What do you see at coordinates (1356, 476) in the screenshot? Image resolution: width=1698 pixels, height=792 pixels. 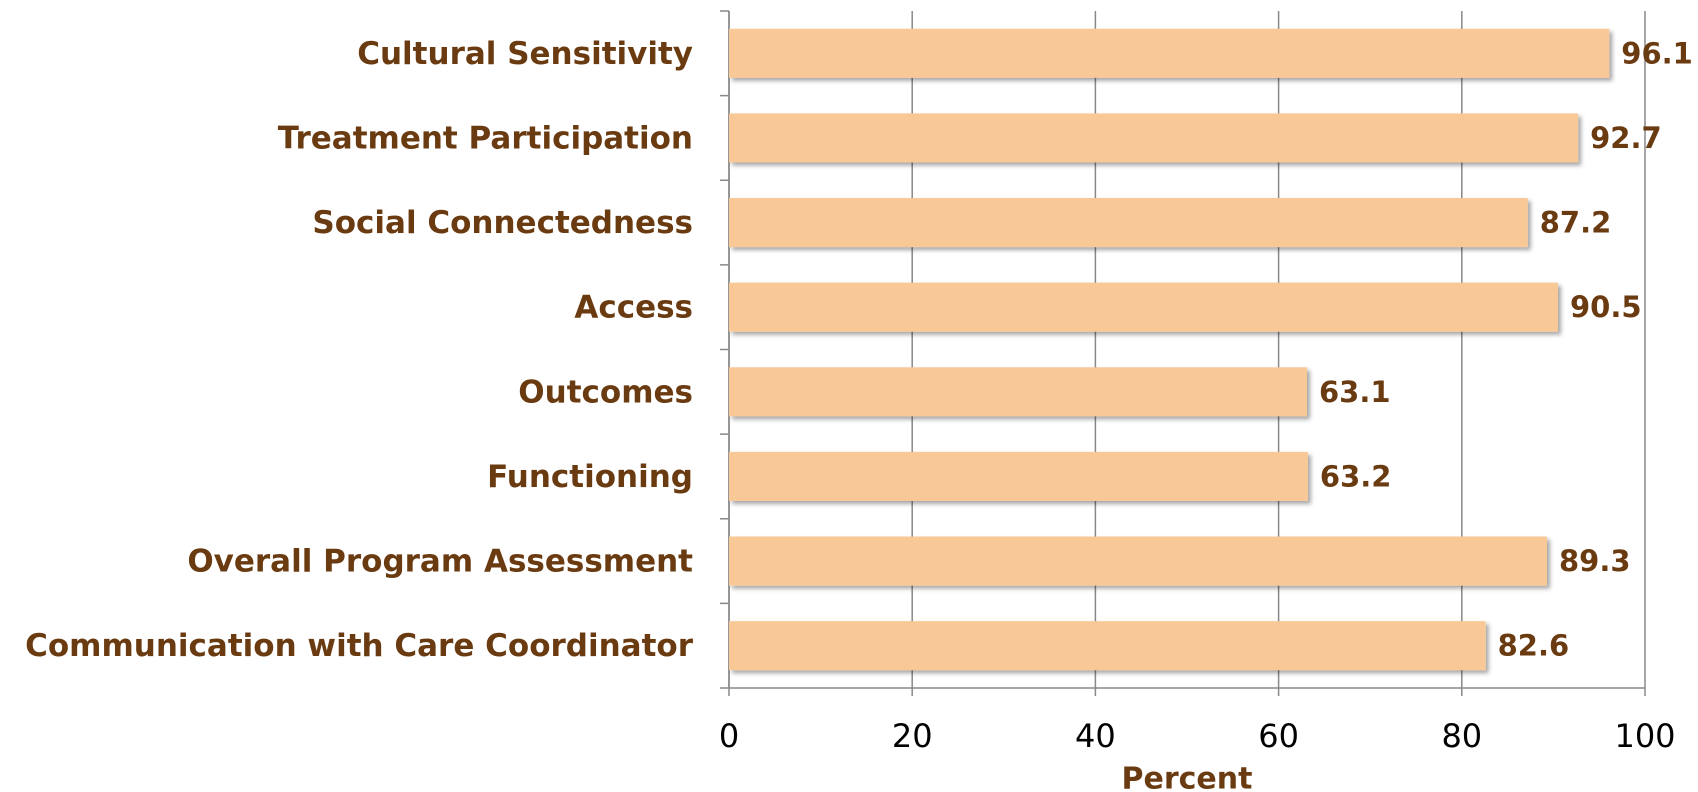 I see `value-label: 63.2` at bounding box center [1356, 476].